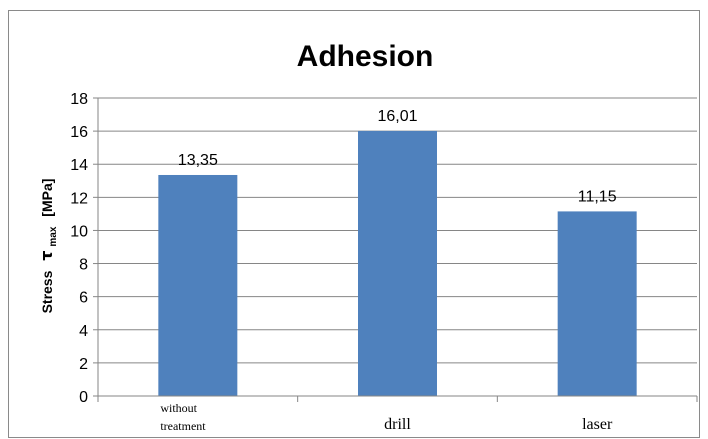  I want to click on y-axis-ticks: 0 2 4 6 8 10 12 14 16 18, so click(84, 248).